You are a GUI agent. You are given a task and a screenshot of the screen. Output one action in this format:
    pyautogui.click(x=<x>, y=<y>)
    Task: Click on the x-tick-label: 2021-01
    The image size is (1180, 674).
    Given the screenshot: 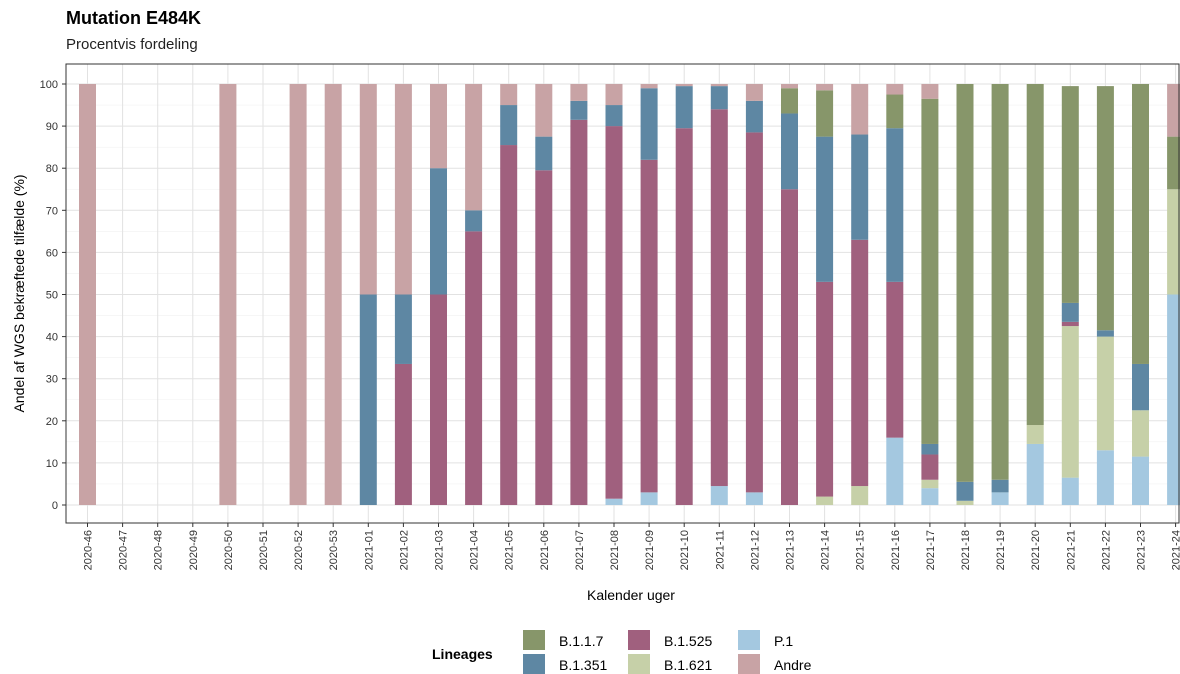 What is the action you would take?
    pyautogui.click(x=369, y=550)
    